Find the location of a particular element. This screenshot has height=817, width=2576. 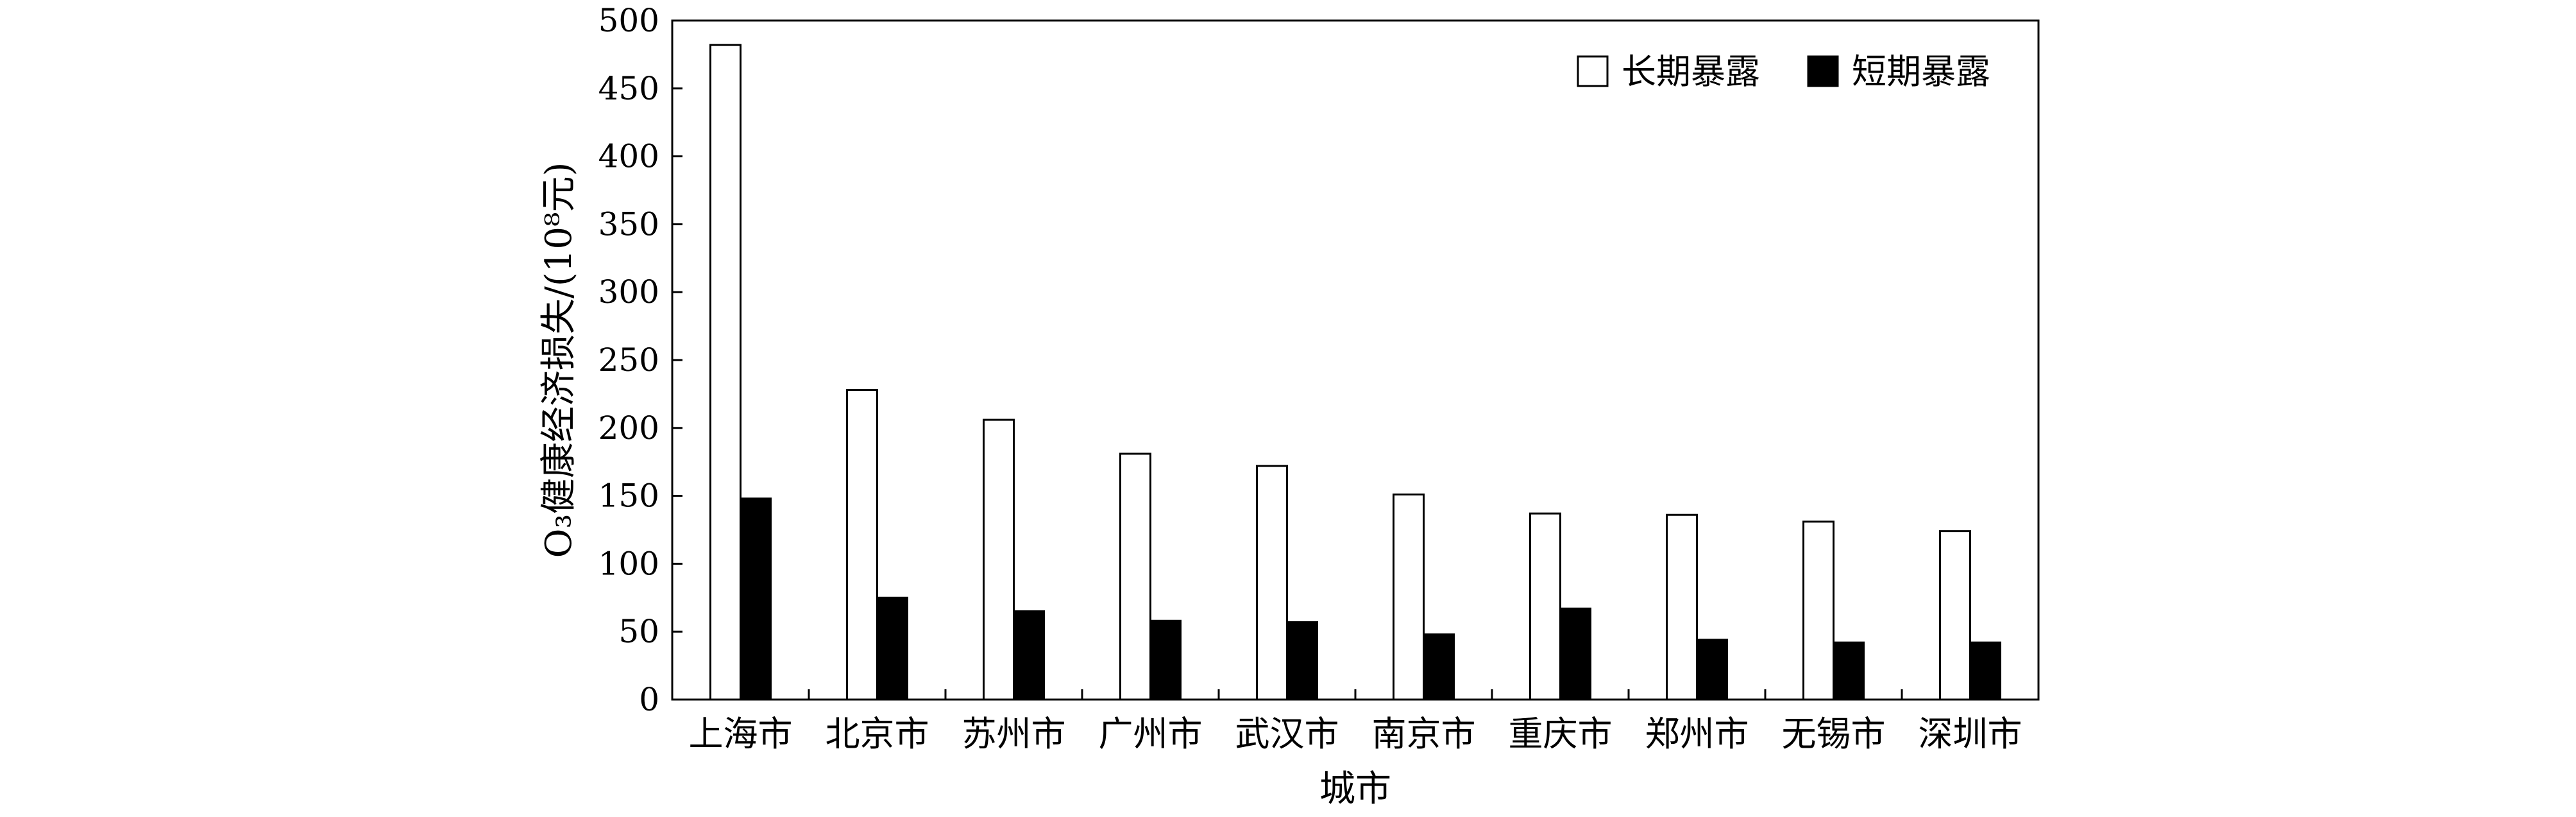

y-axis-title: O₃健康经济损失/(10⁸元) is located at coordinates (559, 360).